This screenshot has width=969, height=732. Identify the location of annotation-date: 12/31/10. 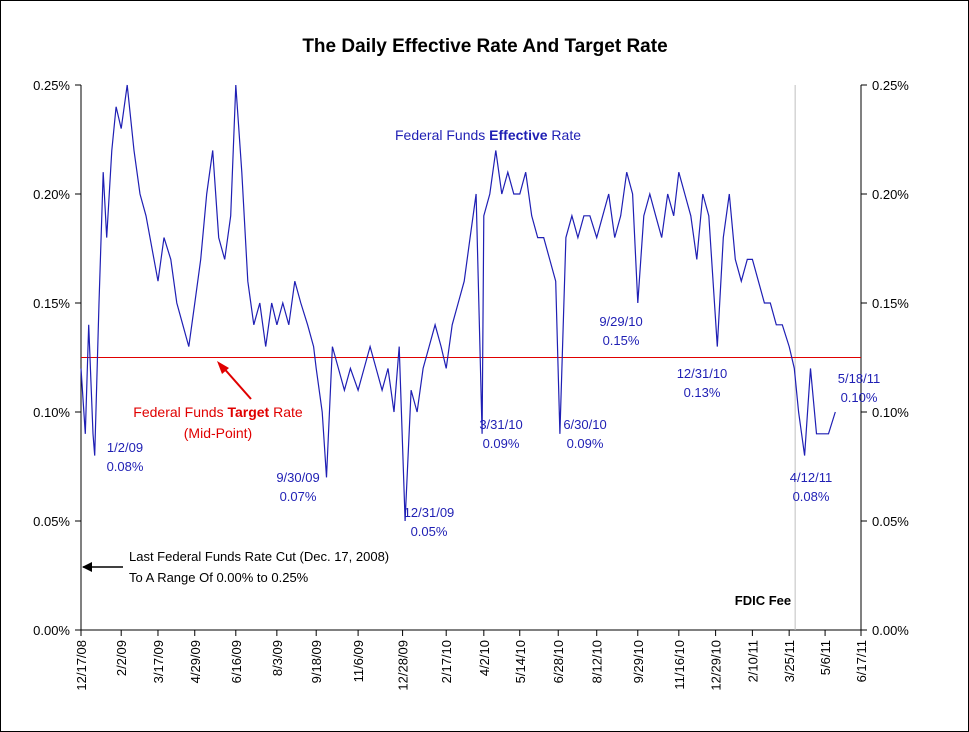
(702, 373).